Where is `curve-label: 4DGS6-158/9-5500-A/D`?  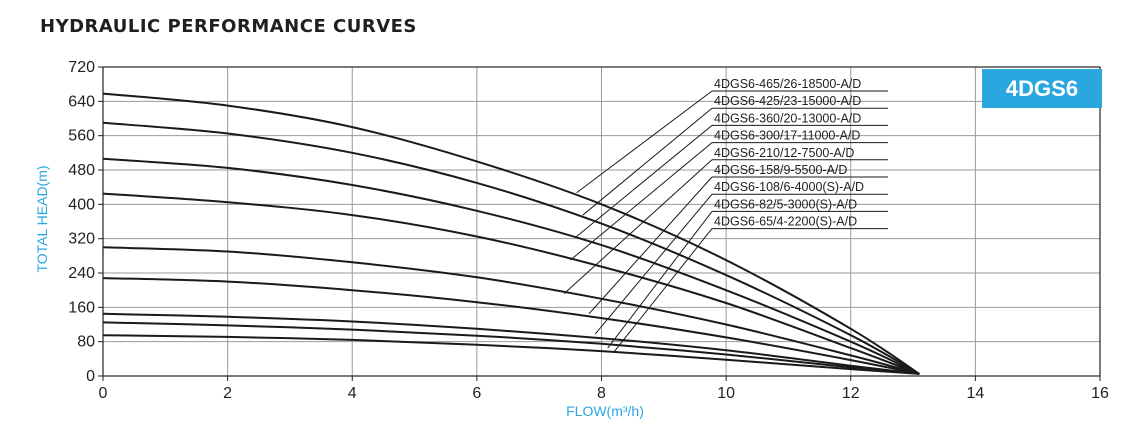
curve-label: 4DGS6-158/9-5500-A/D is located at coordinates (780, 170).